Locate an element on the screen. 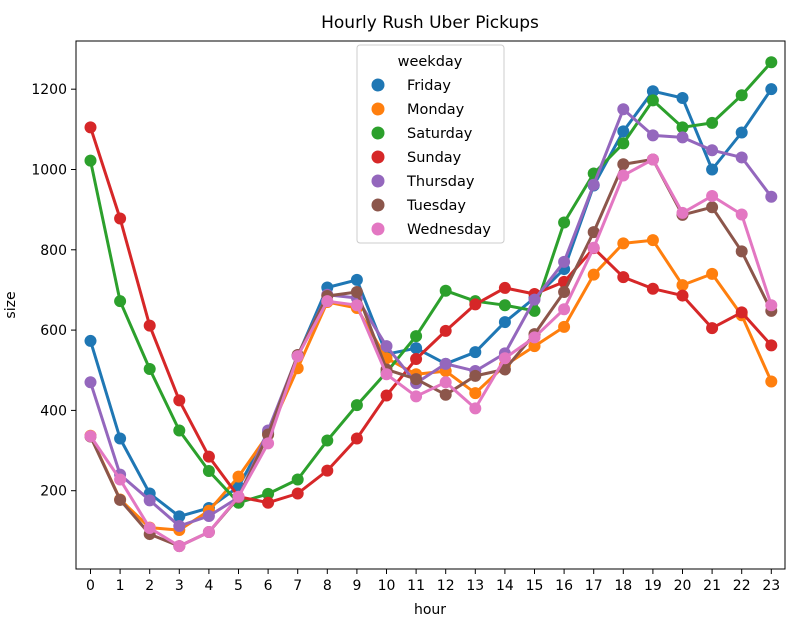 The image size is (793, 624). x-axis: 0 1 2 3 4 5 6 7 8 9 10 11 12 13 14 15 16 17 18 19 20 21 22 23 is located at coordinates (433, 581).